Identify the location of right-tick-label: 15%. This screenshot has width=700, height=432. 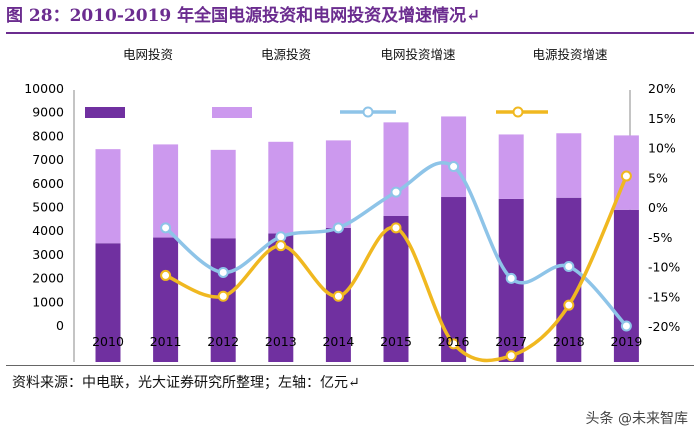
(662, 118).